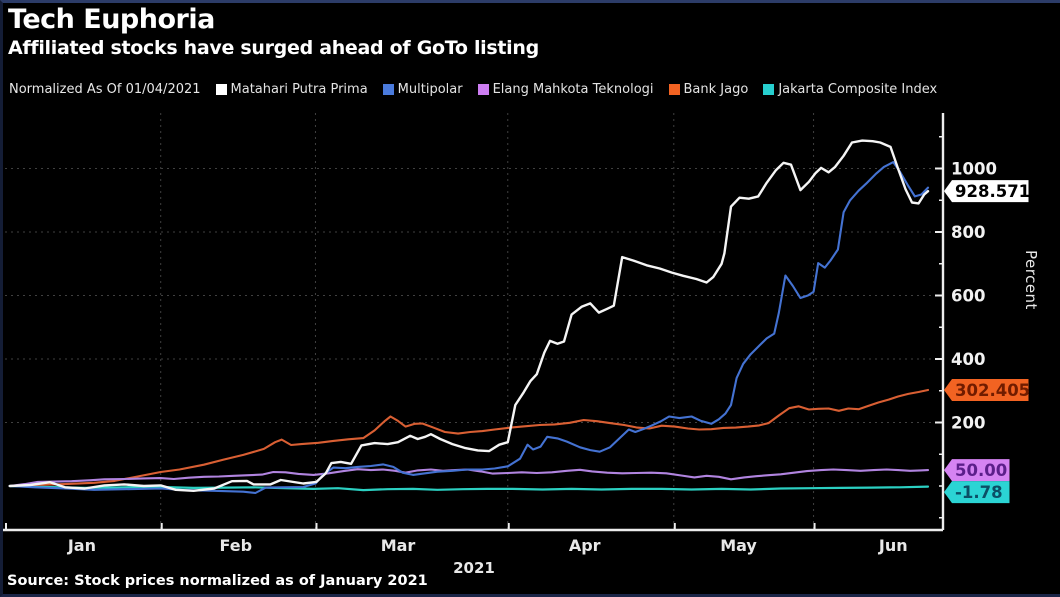  What do you see at coordinates (585, 545) in the screenshot?
I see `x-tick-label: Apr` at bounding box center [585, 545].